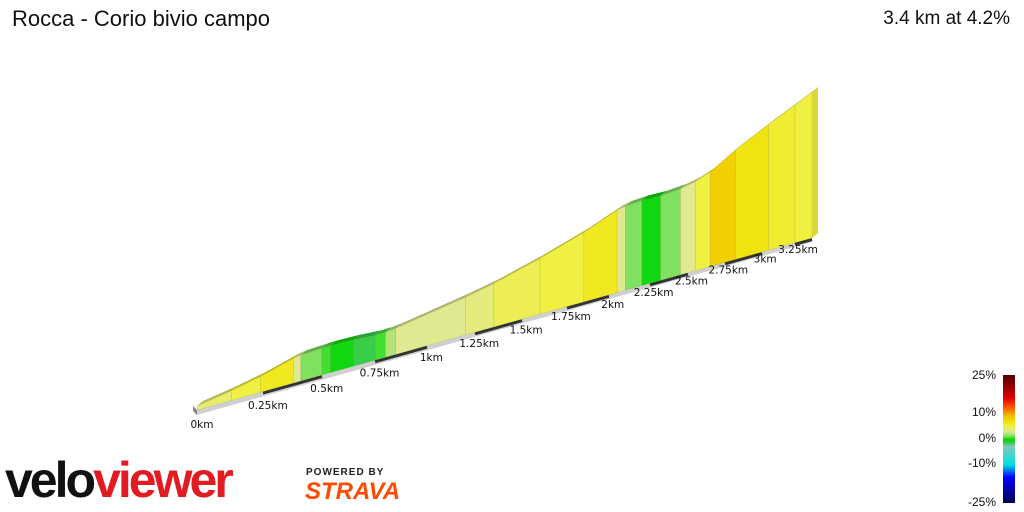  I want to click on veloviewer-logo: veloviewer, so click(119, 480).